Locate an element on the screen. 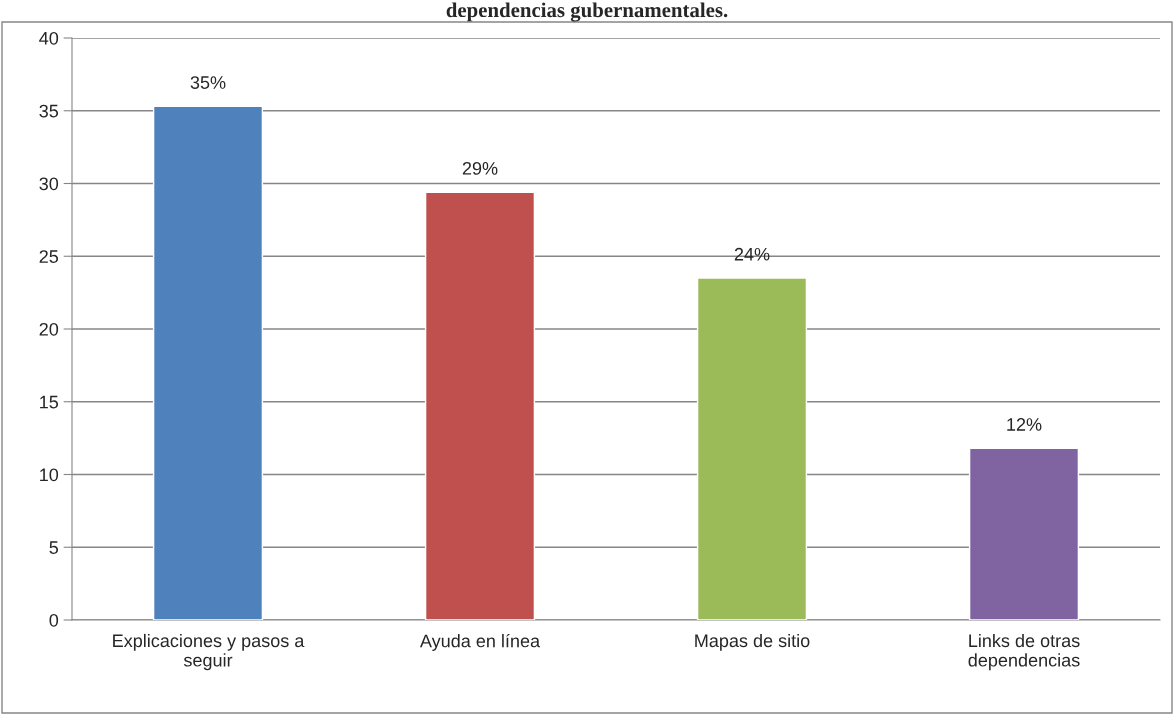 The height and width of the screenshot is (715, 1174). x-tick-label: Ayuda en línea is located at coordinates (480, 642).